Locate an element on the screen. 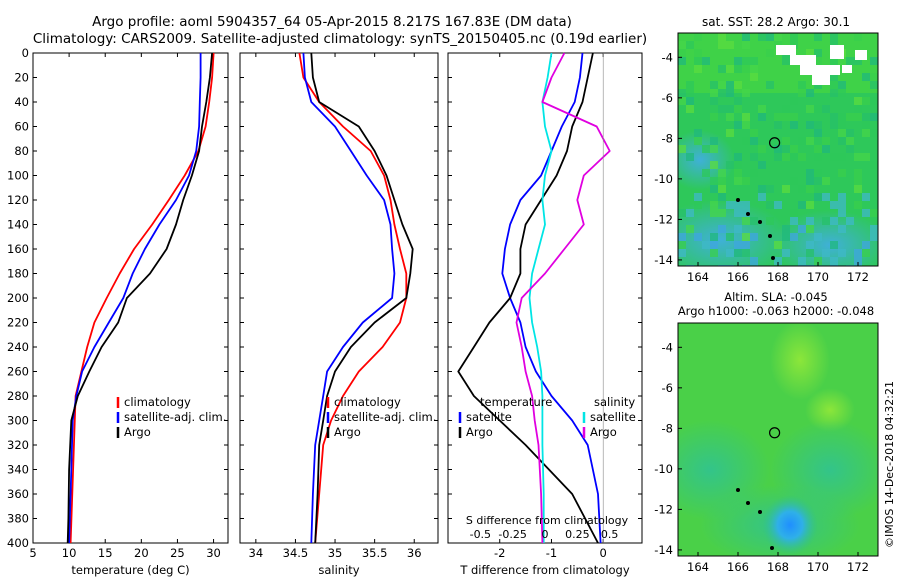  x-tick-label: 25 is located at coordinates (177, 553).